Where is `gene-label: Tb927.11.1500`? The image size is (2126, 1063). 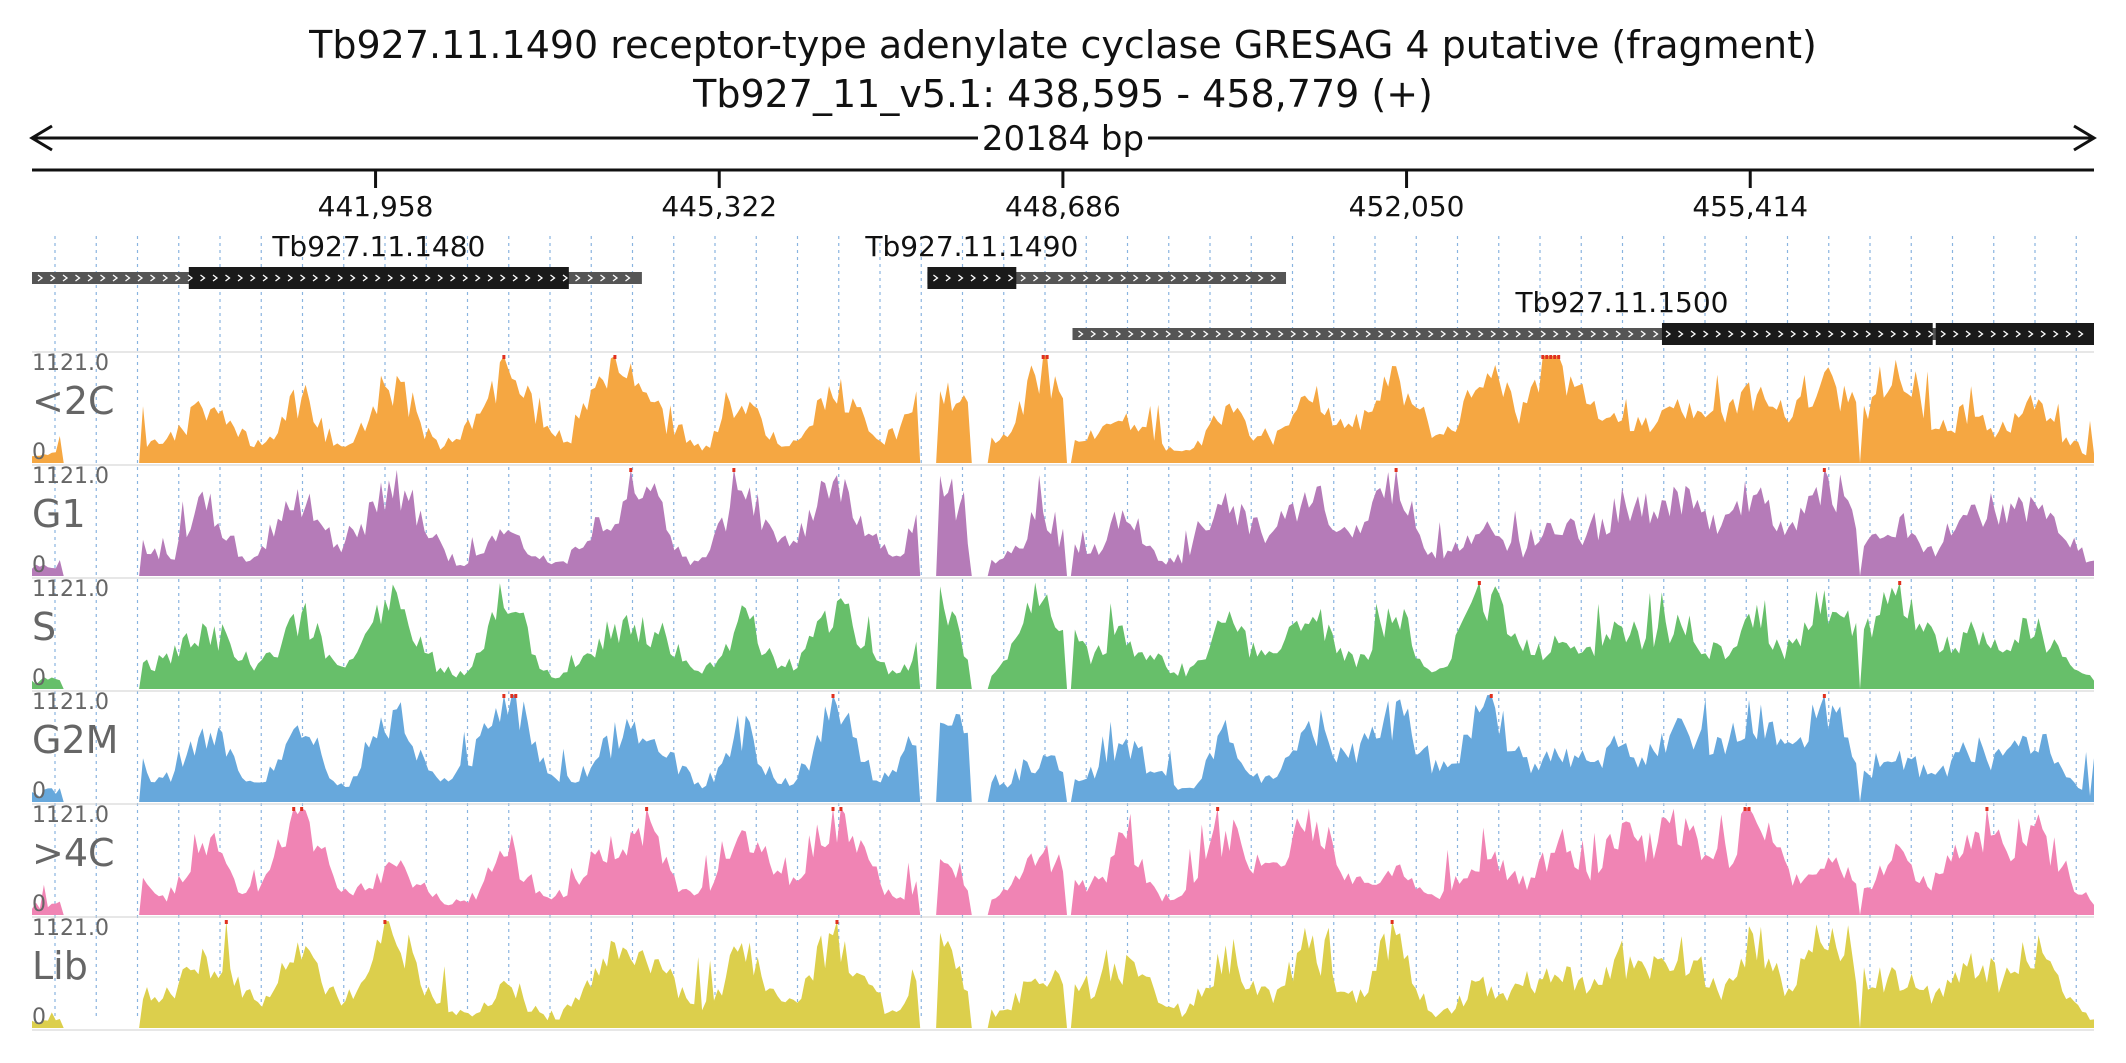
gene-label: Tb927.11.1500 is located at coordinates (1621, 302).